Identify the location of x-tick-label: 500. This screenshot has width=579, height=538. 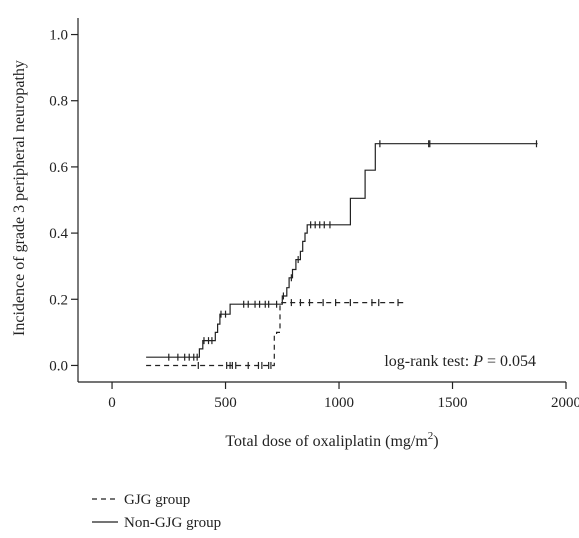
(225, 403).